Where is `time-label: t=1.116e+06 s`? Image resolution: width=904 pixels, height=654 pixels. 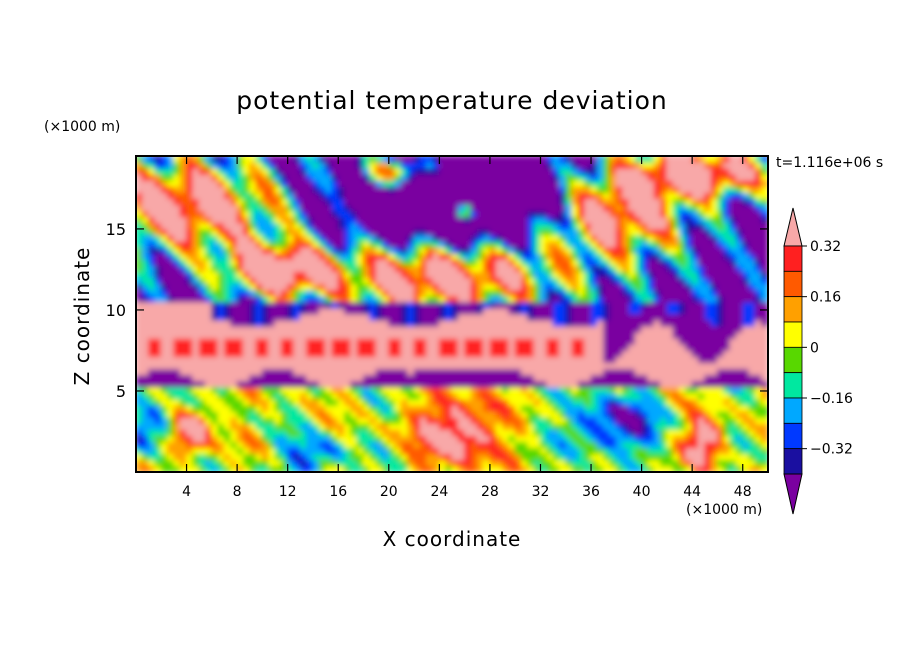
time-label: t=1.116e+06 s is located at coordinates (830, 163).